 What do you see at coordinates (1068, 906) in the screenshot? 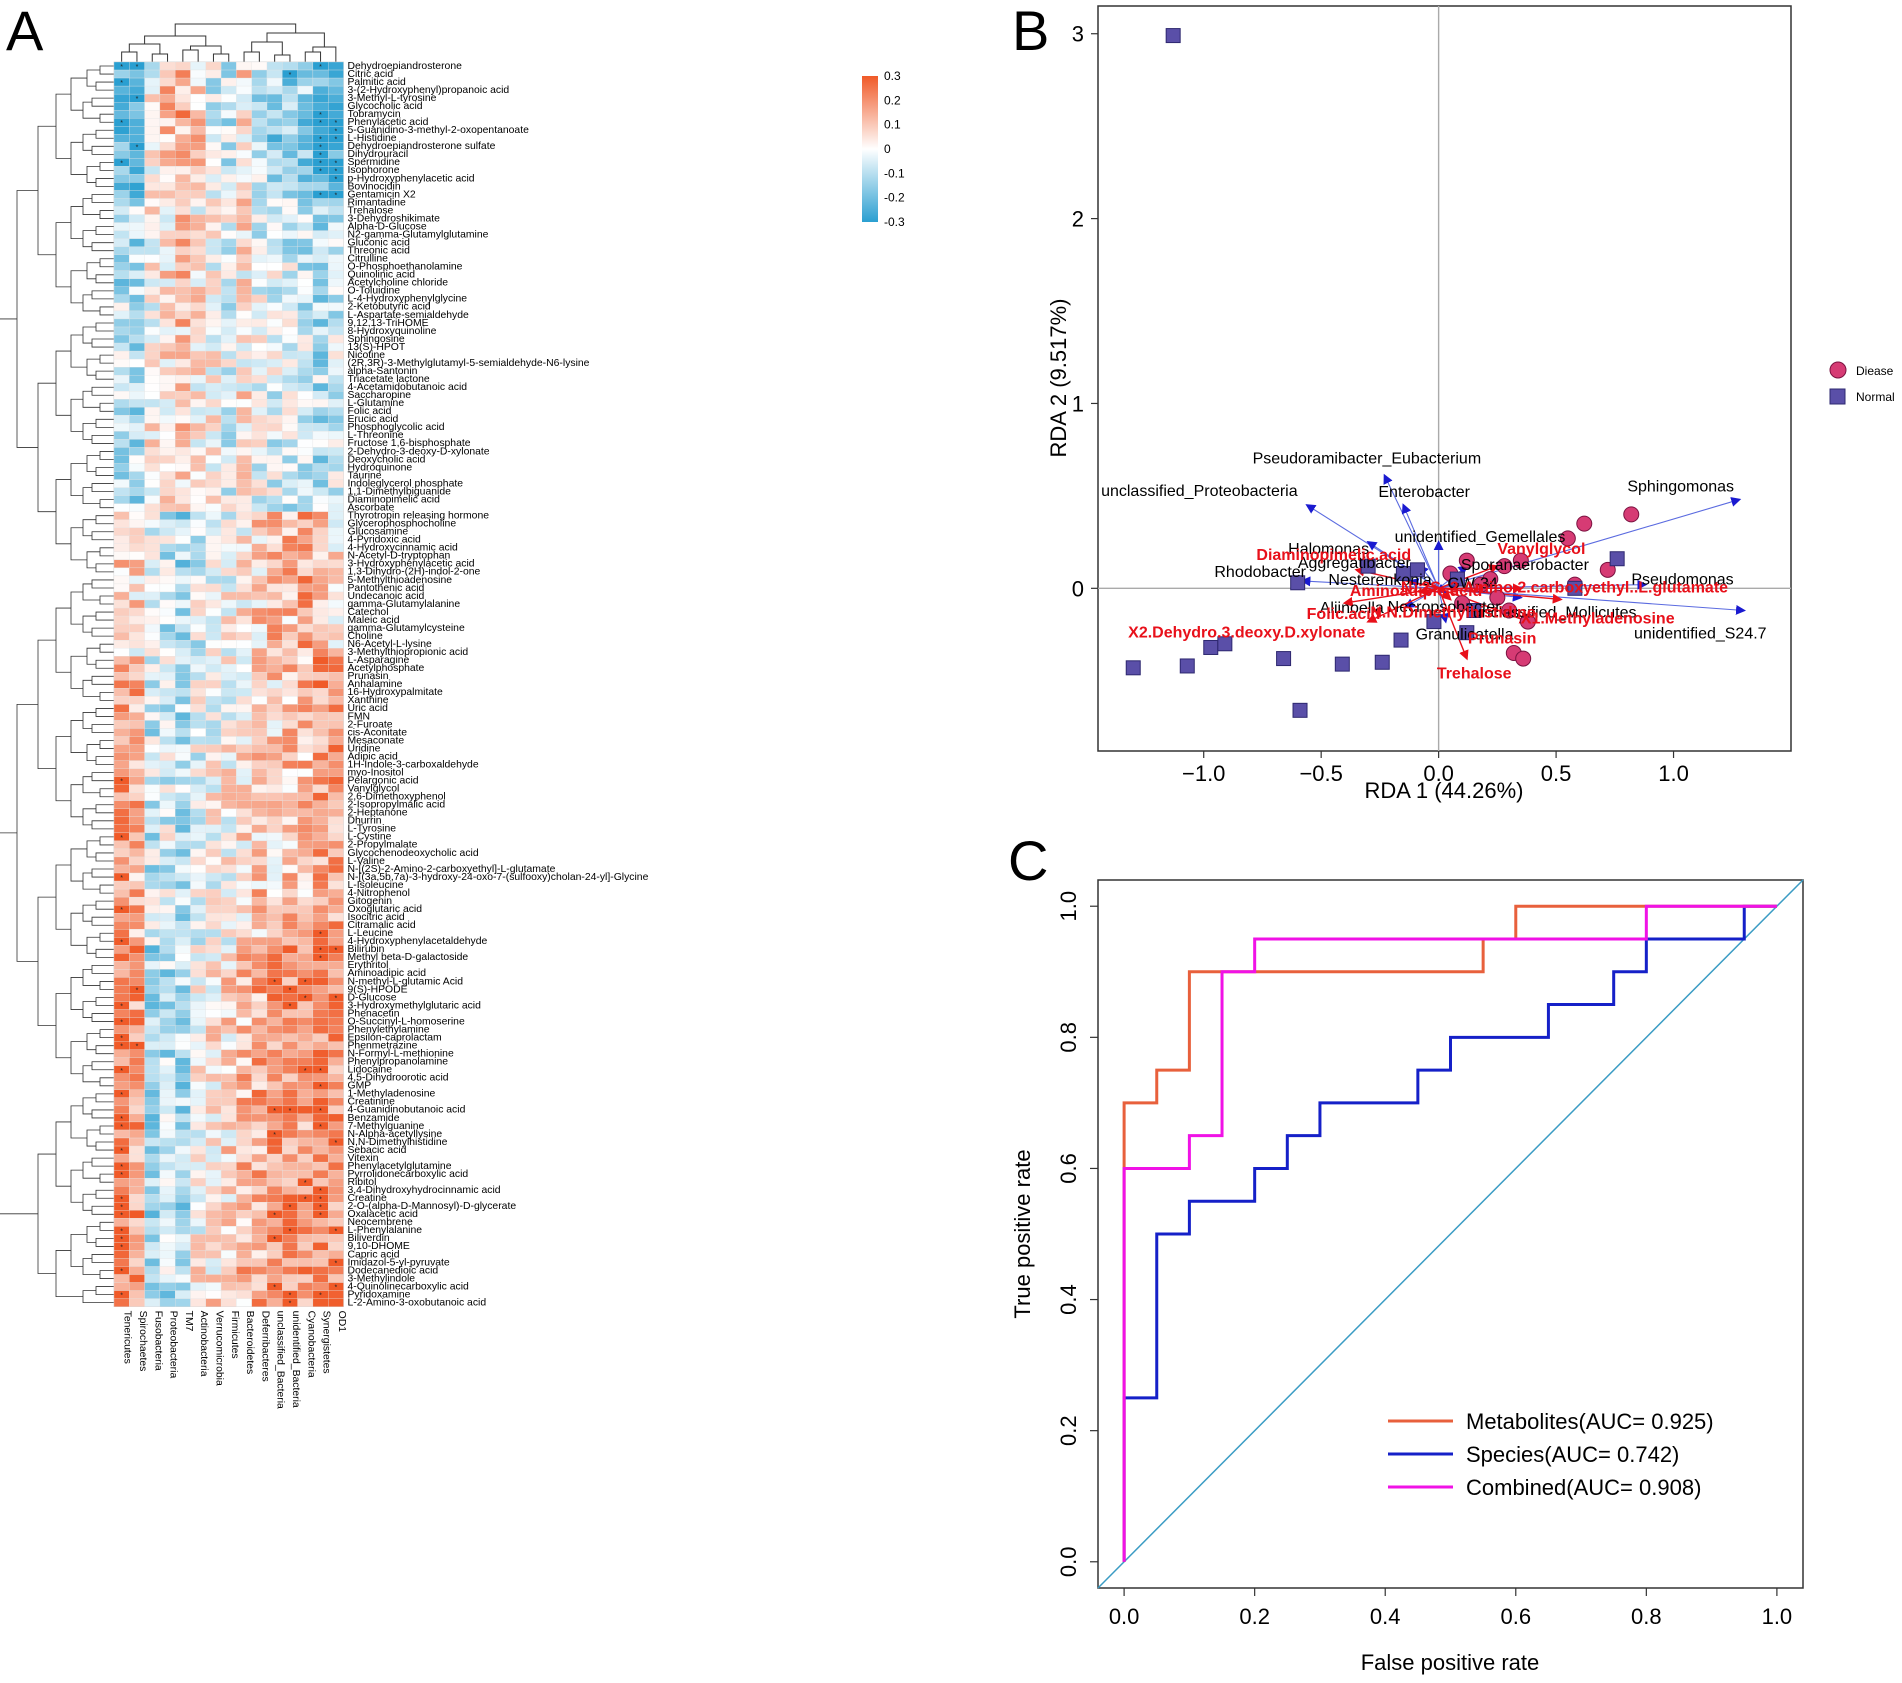
I see `roc-y-tick-label: 1.0` at bounding box center [1068, 906].